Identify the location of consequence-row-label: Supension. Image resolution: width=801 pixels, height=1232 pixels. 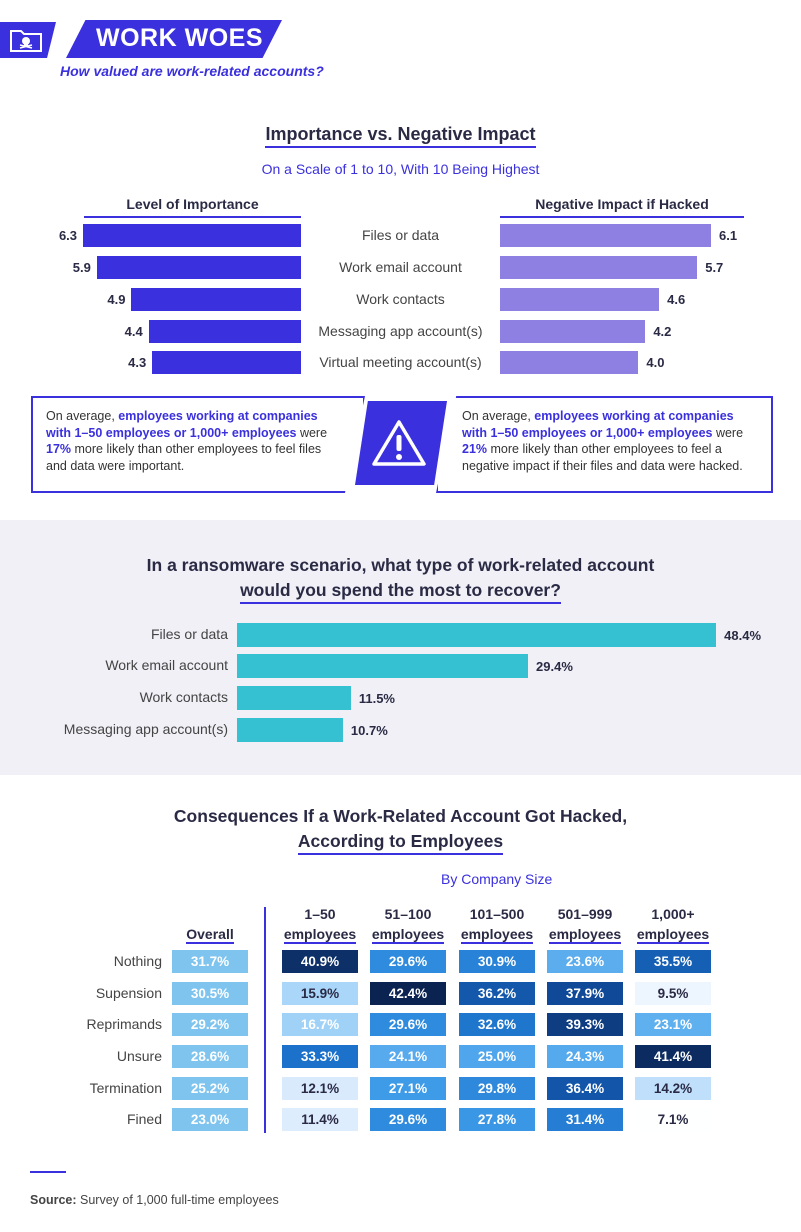
(128, 993).